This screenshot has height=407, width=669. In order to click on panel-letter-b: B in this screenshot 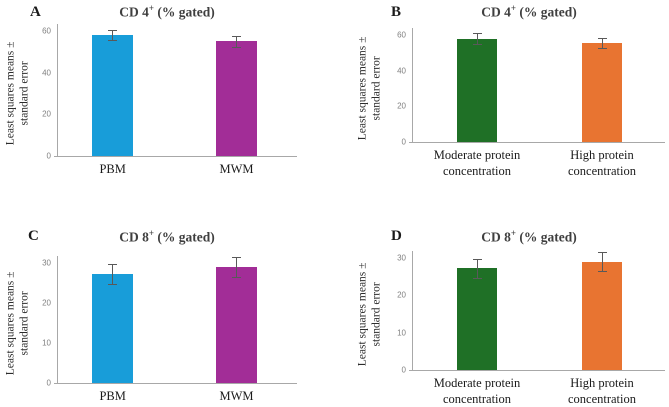, I will do `click(396, 12)`.